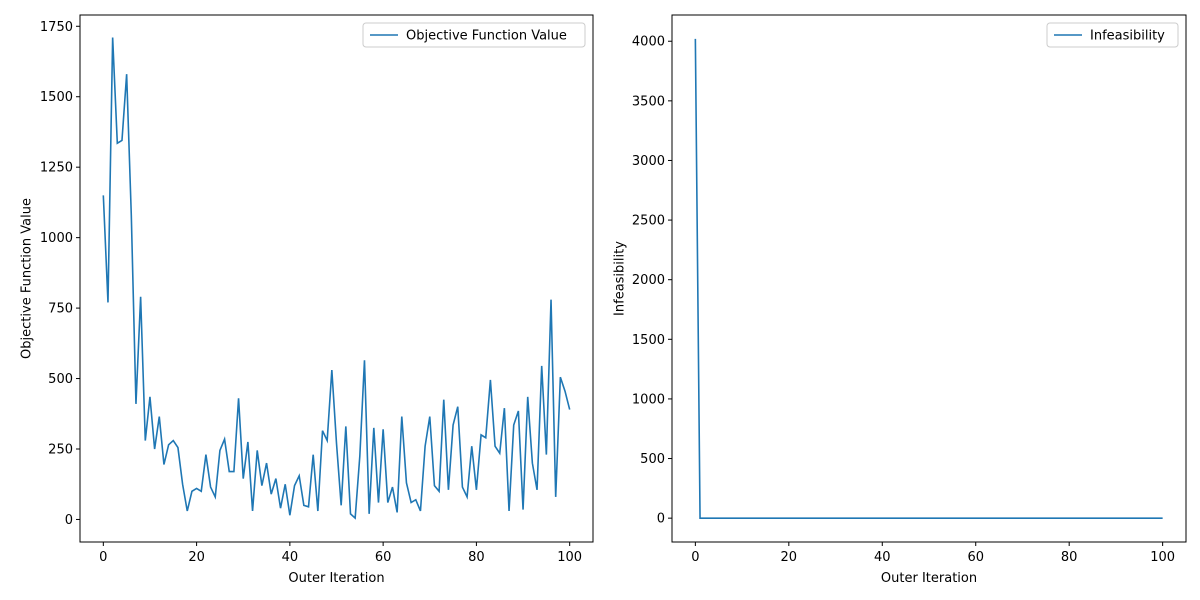 This screenshot has width=1200, height=600. I want to click on objective-y-tick-label: 1500, so click(56, 97).